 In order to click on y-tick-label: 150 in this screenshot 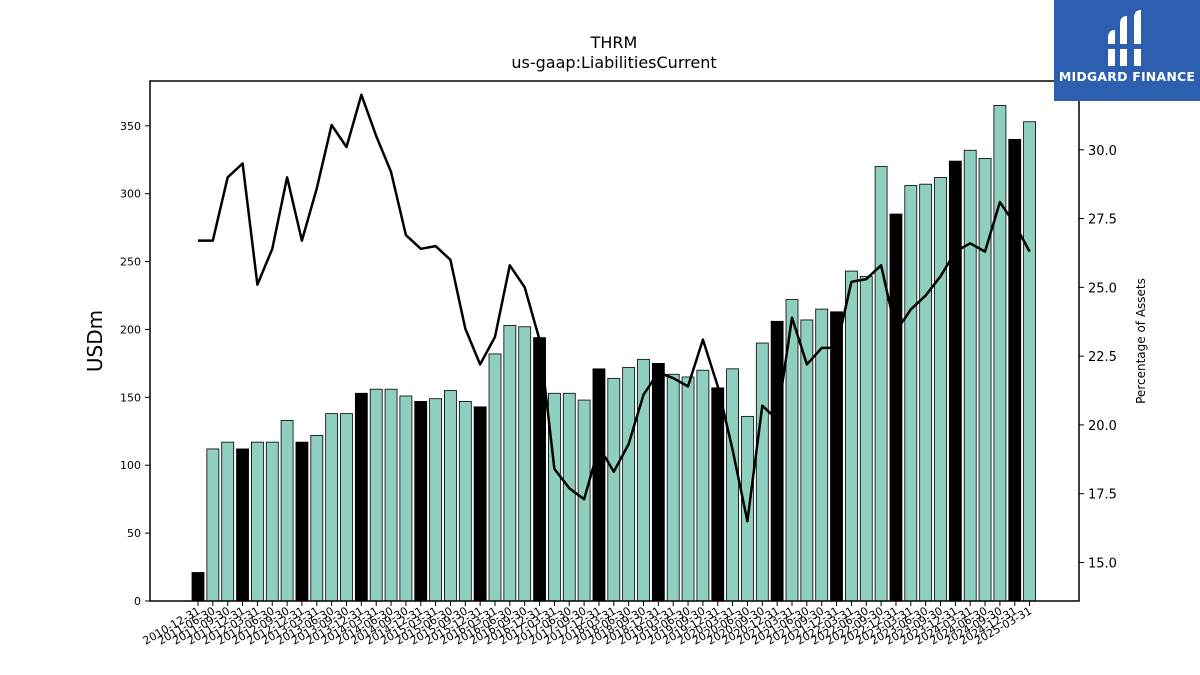, I will do `click(130, 397)`.